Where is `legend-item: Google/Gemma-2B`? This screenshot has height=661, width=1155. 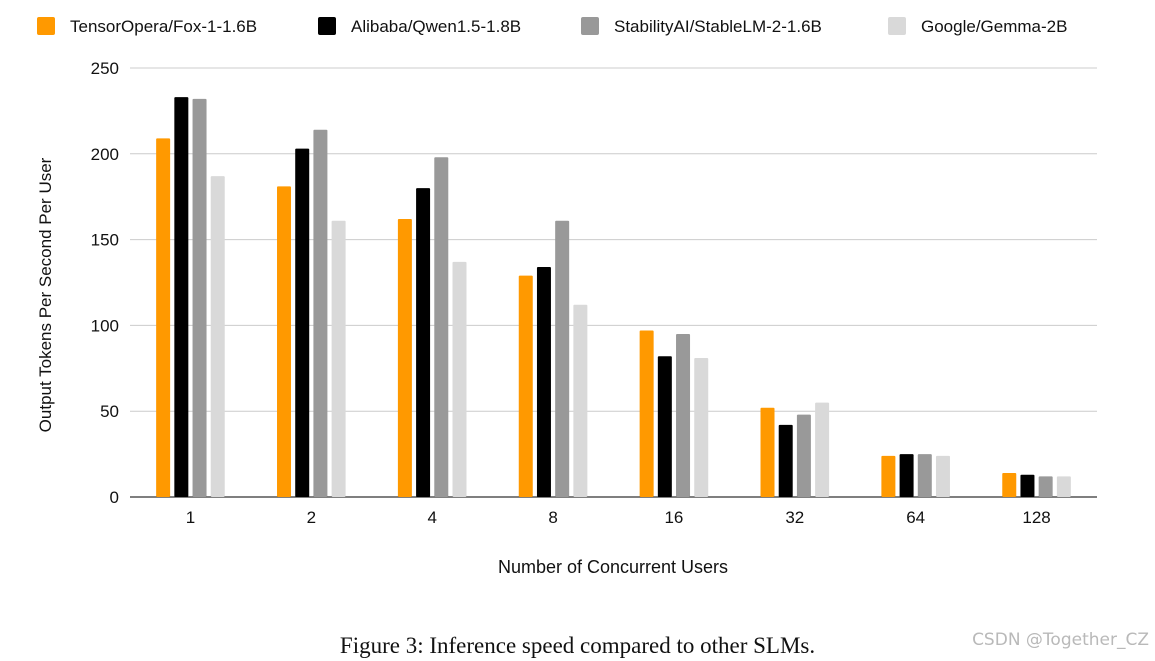
legend-item: Google/Gemma-2B is located at coordinates (977, 26).